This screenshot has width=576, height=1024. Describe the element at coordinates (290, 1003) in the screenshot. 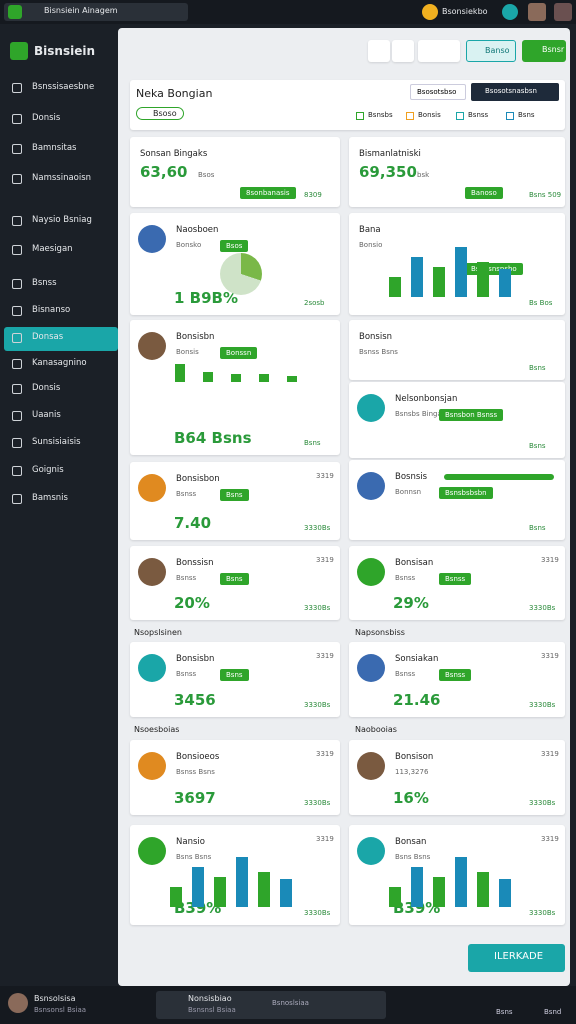

I see `bottom-search: Bsnoslsiaa` at that location.